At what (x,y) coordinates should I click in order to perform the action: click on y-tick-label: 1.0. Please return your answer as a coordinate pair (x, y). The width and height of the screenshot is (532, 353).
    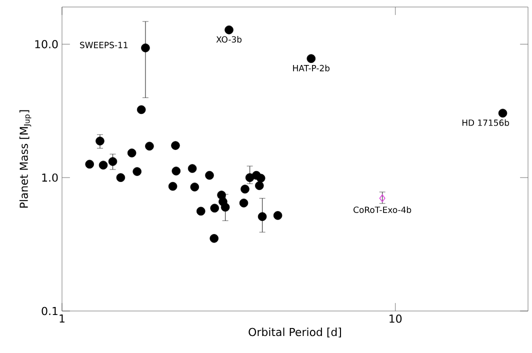
    Looking at the image, I should click on (50, 177).